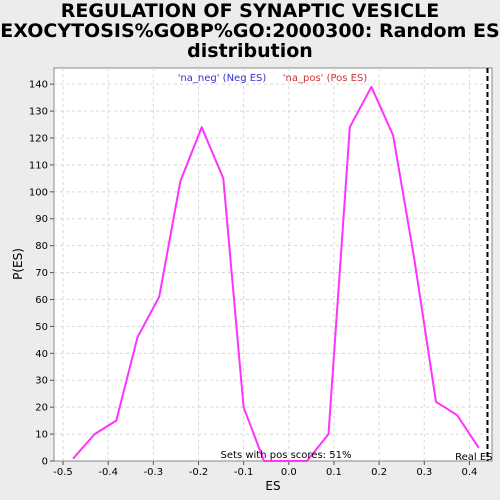  What do you see at coordinates (424, 472) in the screenshot?
I see `x-tick-label: 0.3` at bounding box center [424, 472].